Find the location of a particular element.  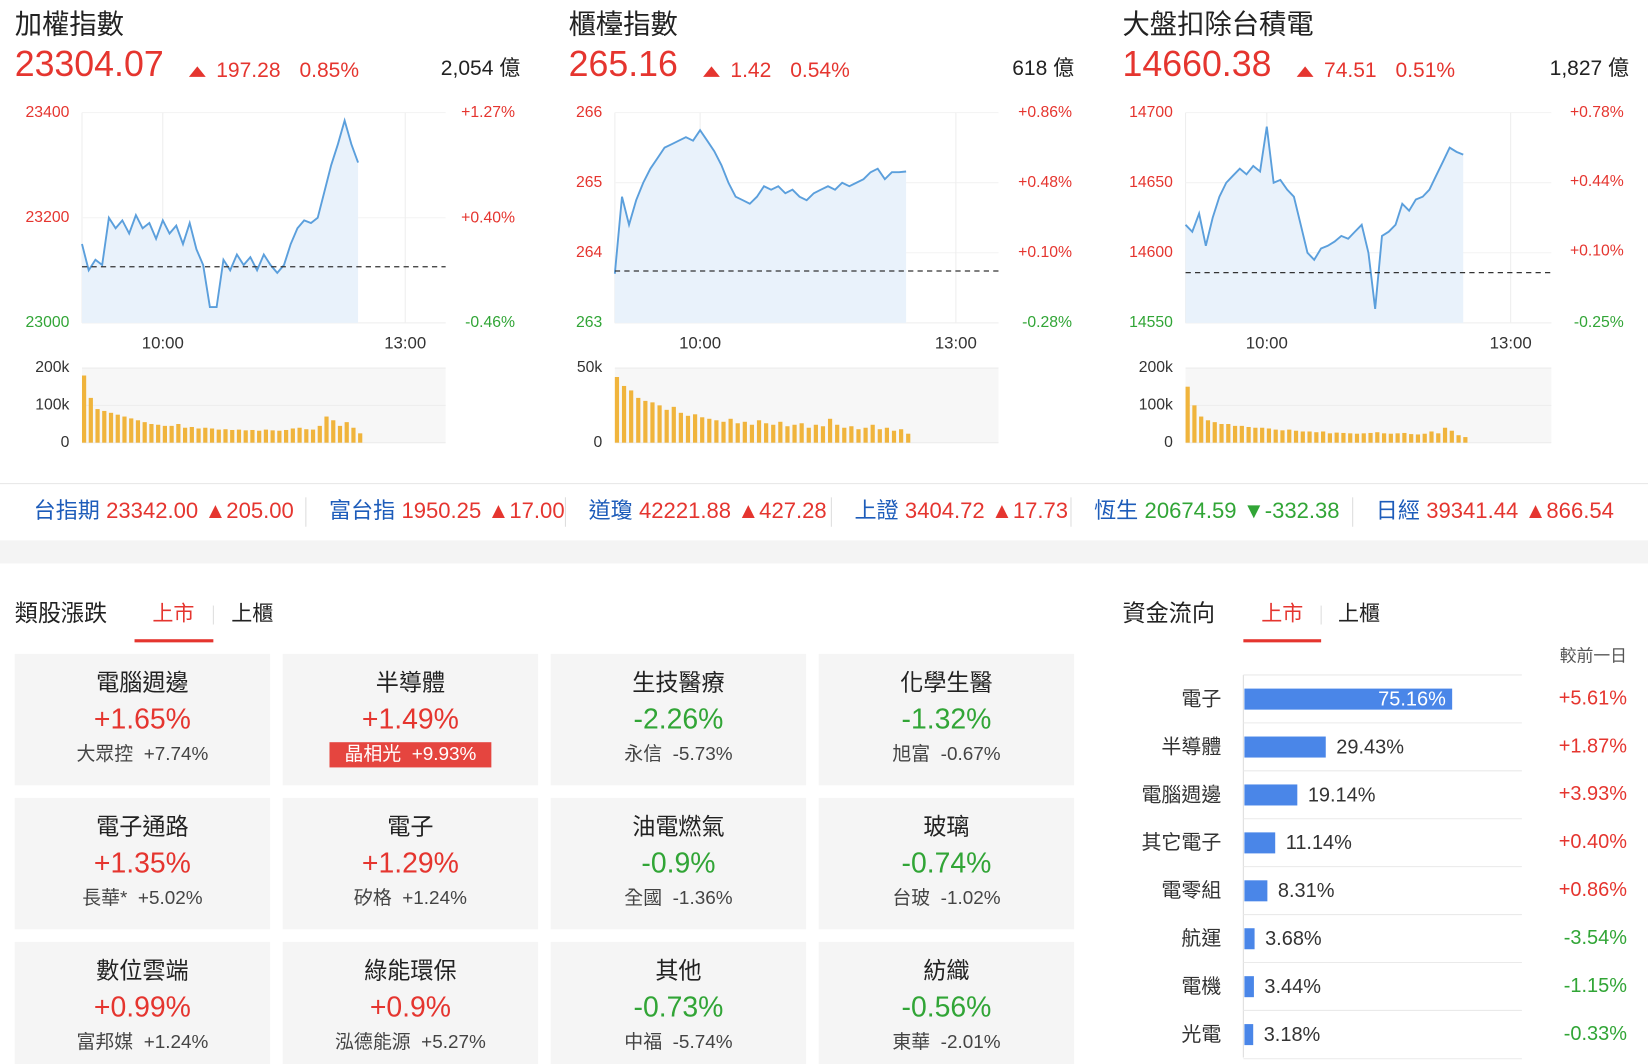

ticker-name: 道瓊 is located at coordinates (611, 510).